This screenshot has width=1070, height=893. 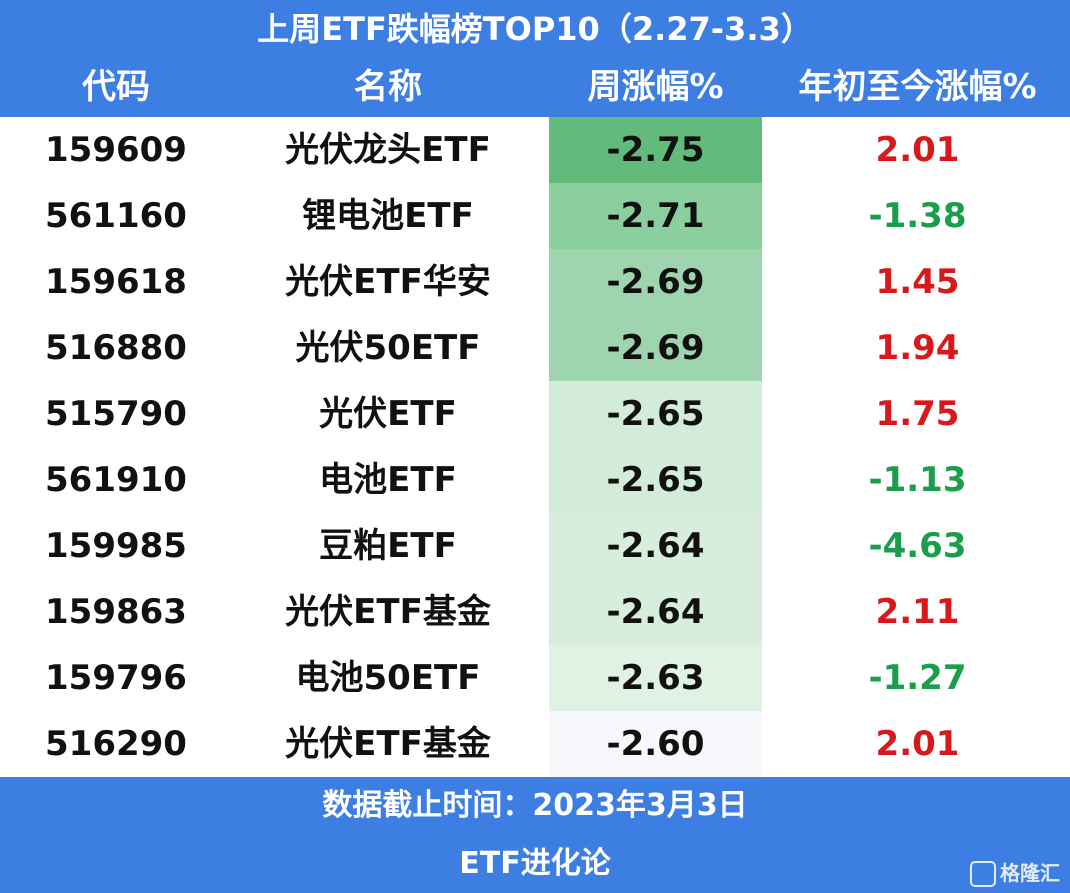 What do you see at coordinates (388, 282) in the screenshot?
I see `name: 光伏ETF华安` at bounding box center [388, 282].